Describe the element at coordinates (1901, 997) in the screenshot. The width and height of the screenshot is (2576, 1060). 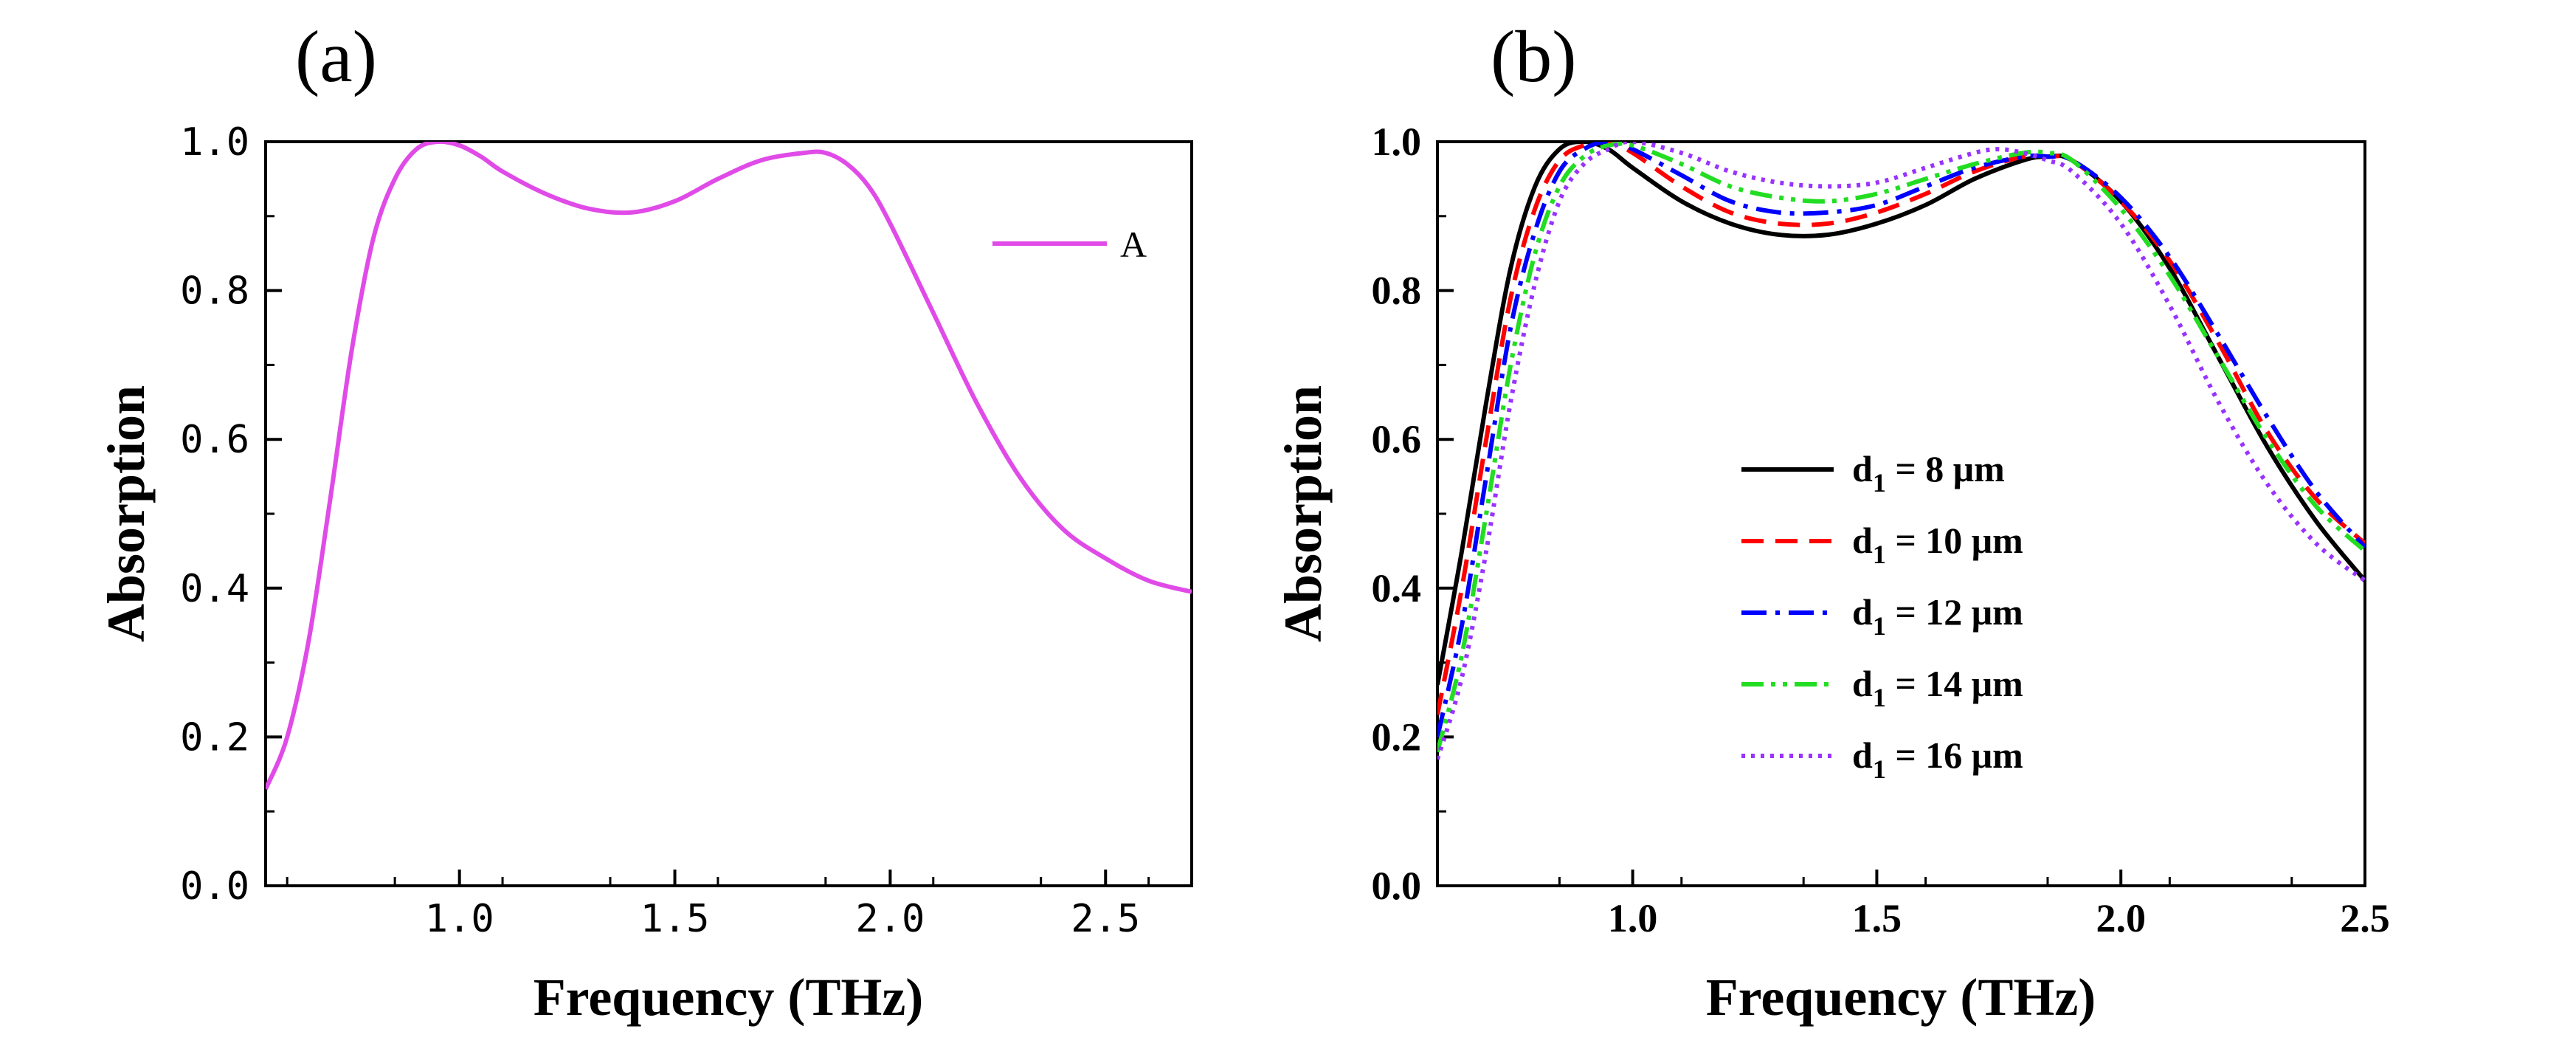
I see `panel-b-x-axis-title: Frequency (THz)` at that location.